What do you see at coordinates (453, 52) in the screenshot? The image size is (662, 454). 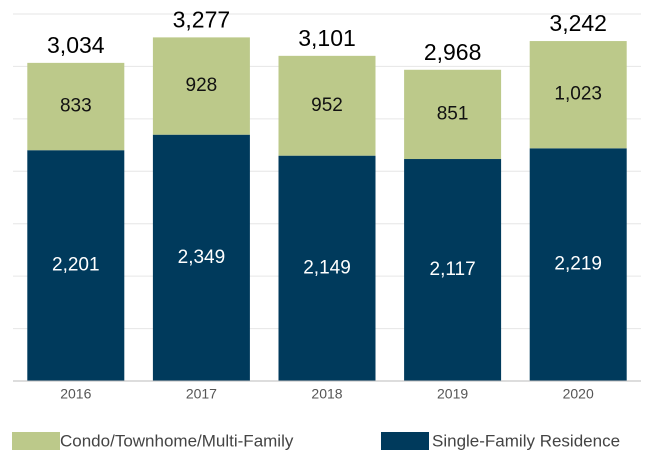 I see `total-label: 2,968` at bounding box center [453, 52].